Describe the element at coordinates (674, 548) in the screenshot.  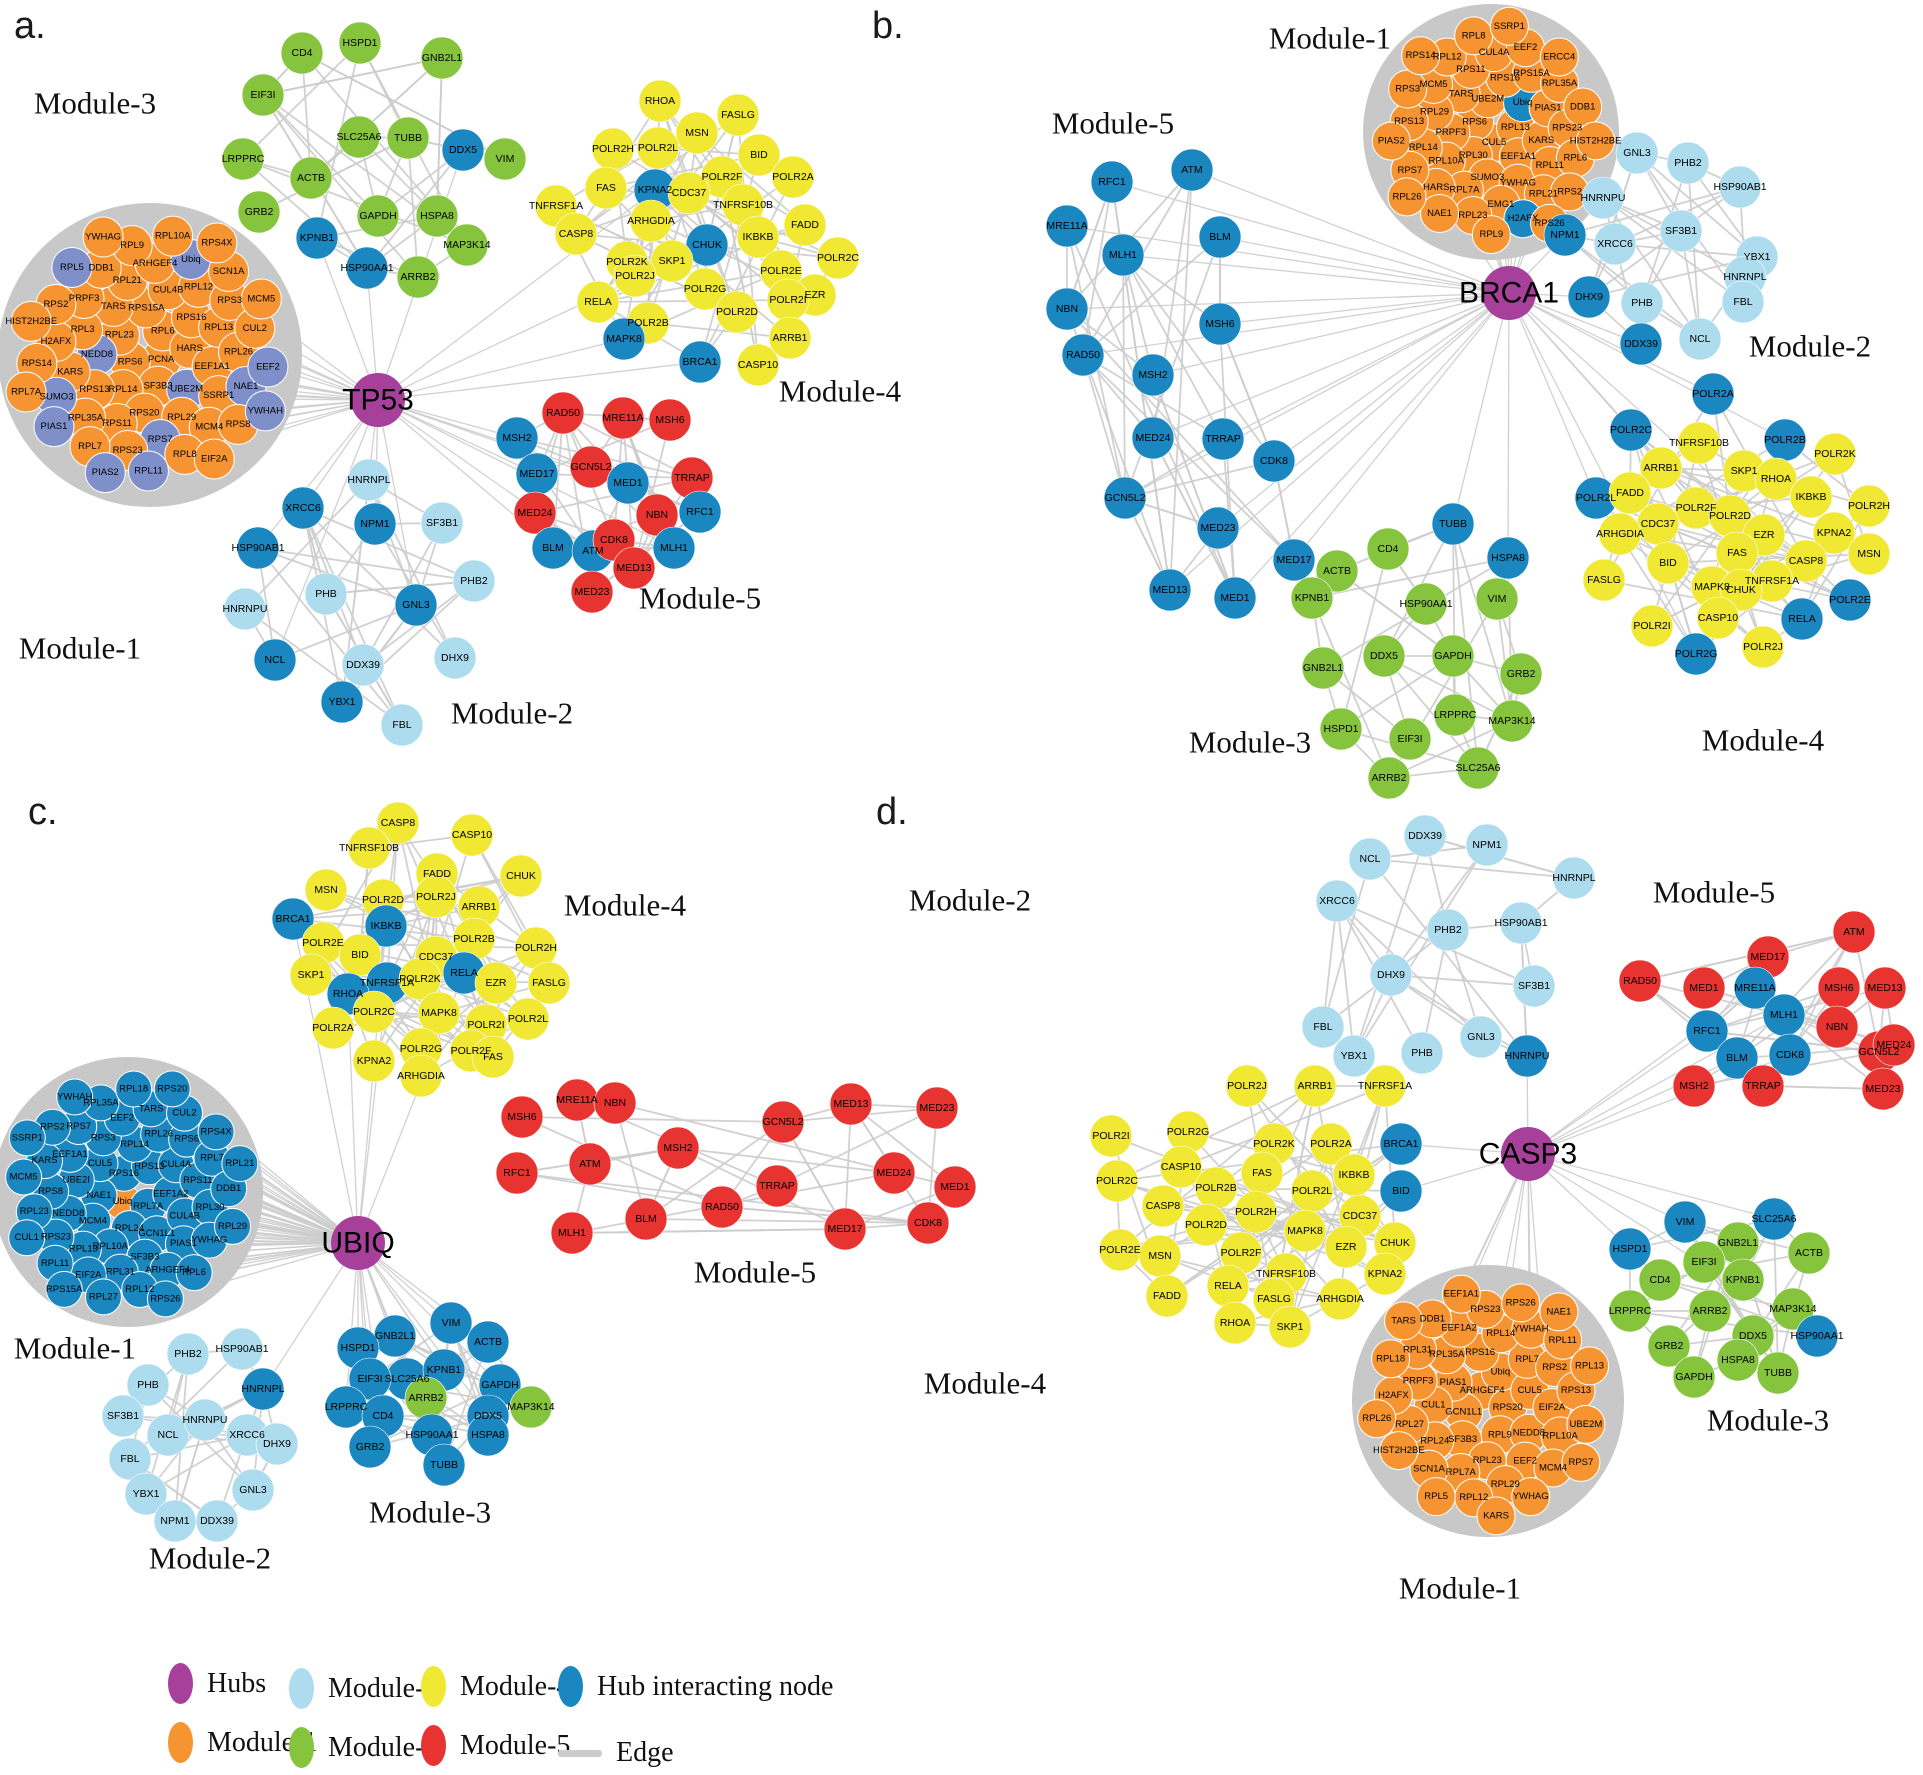
I see `node-MLH1` at that location.